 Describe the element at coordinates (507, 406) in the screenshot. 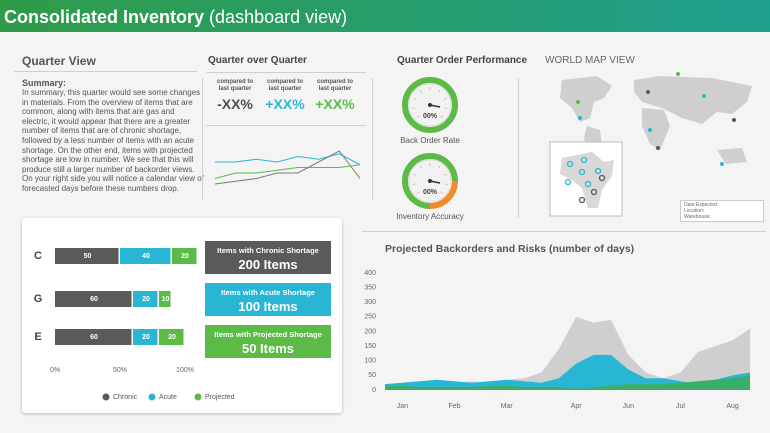

I see `x-tick-label: Mar` at that location.